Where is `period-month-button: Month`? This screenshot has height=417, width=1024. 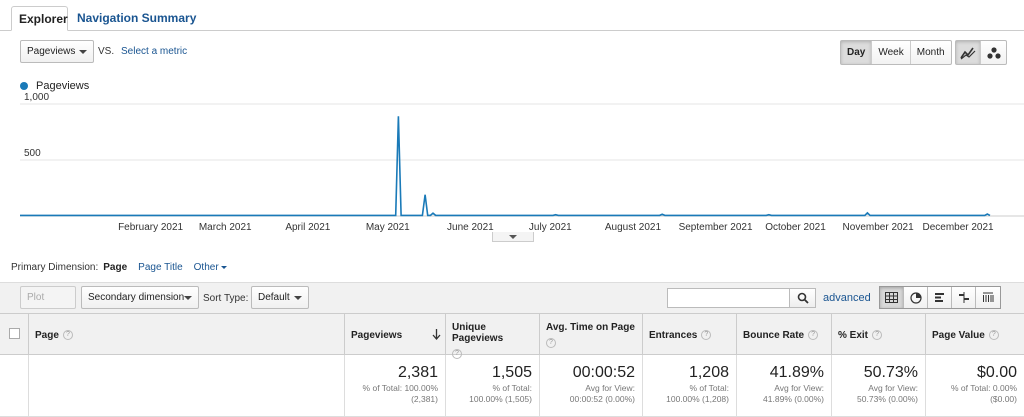 period-month-button: Month is located at coordinates (930, 52).